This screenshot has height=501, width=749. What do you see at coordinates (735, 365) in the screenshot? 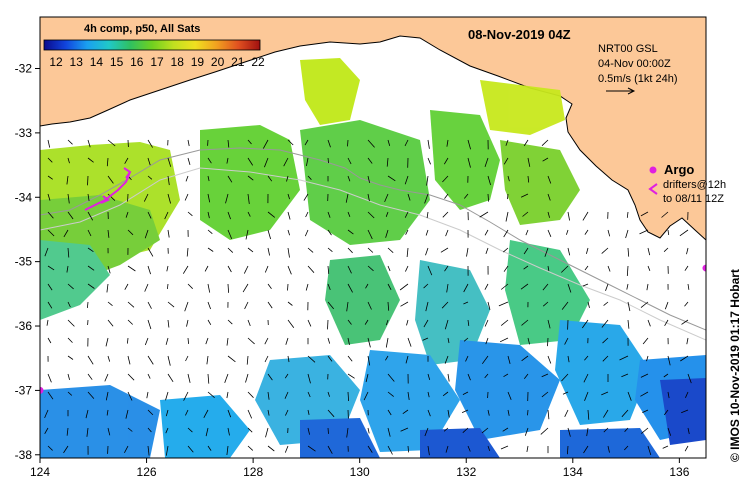
I see `imos-credit: © IMOS 10-Nov-2019 01:17 Hobart` at bounding box center [735, 365].